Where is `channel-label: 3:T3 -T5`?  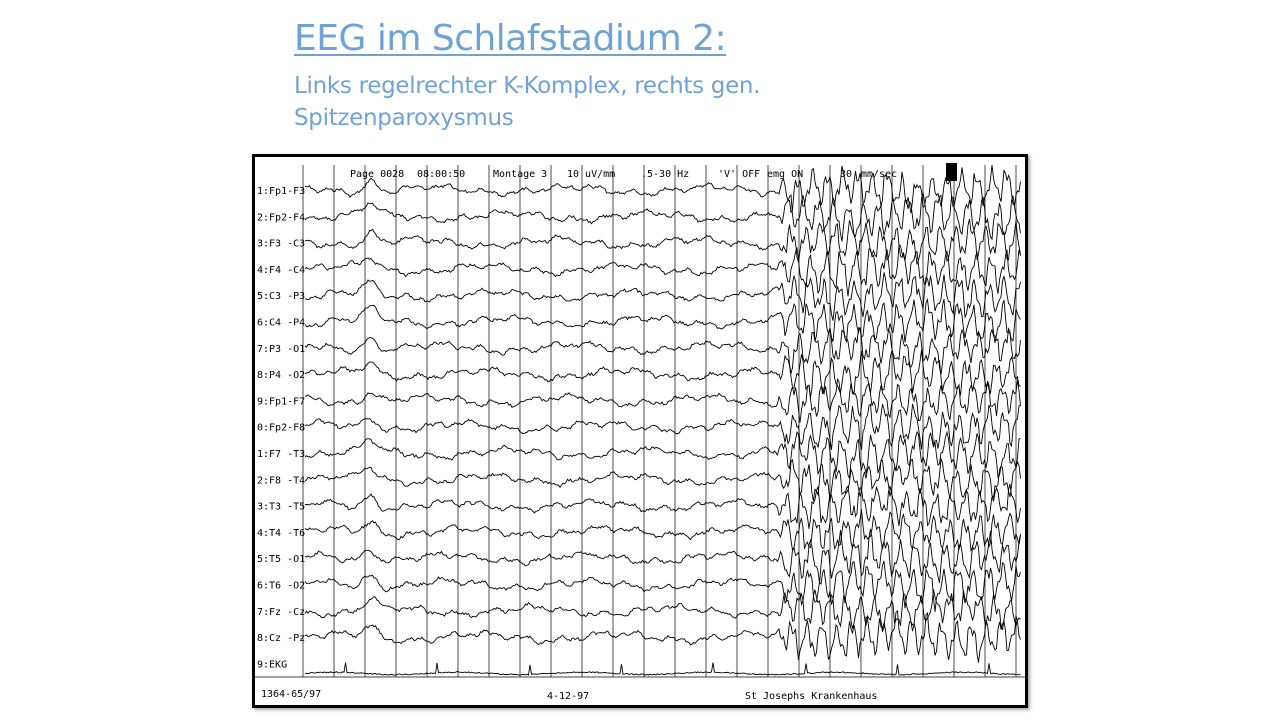 channel-label: 3:T3 -T5 is located at coordinates (281, 507).